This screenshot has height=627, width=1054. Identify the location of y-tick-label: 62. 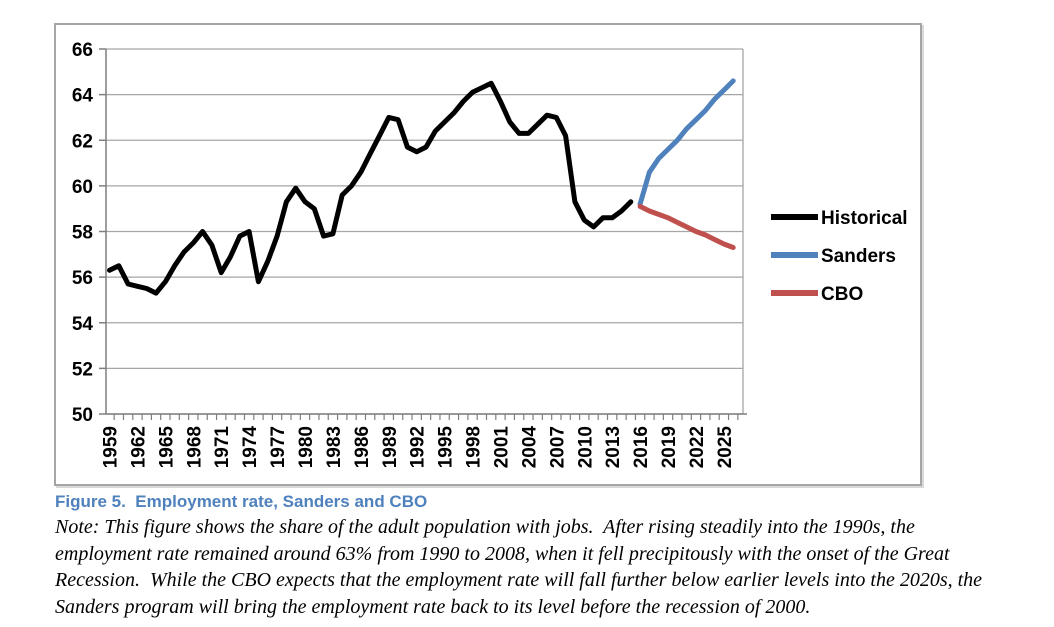
(82, 141).